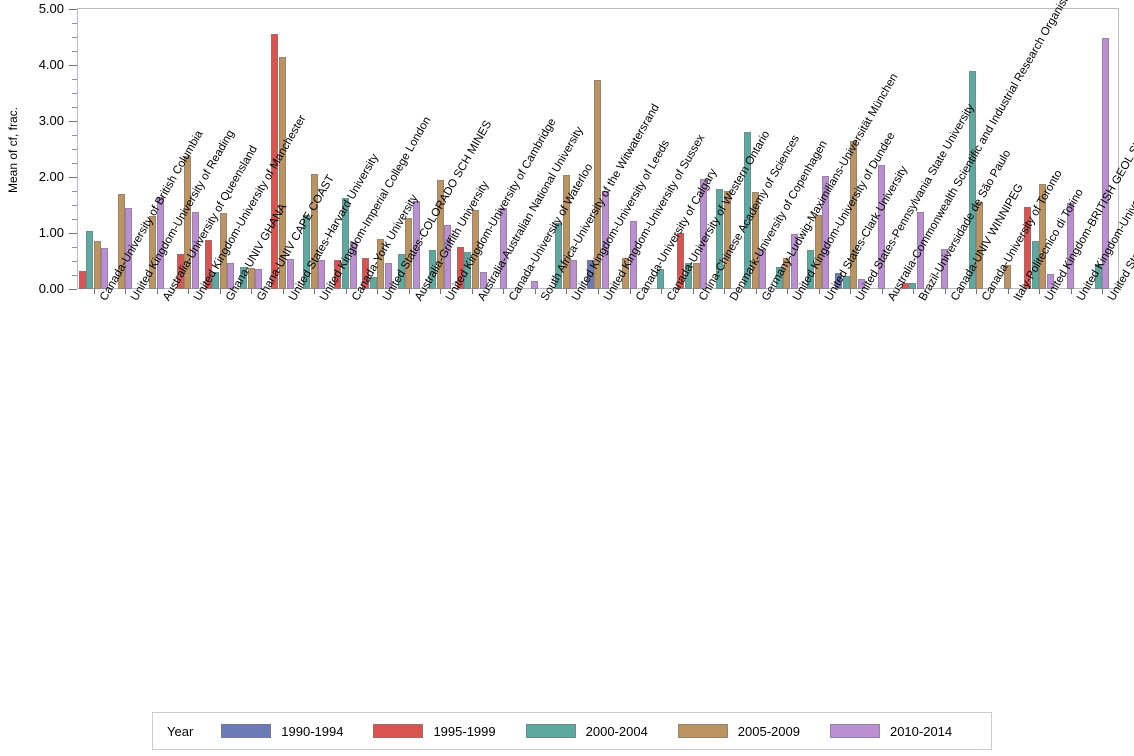 The height and width of the screenshot is (756, 1134). Describe the element at coordinates (51, 176) in the screenshot. I see `y-tick-label: 2.00` at that location.